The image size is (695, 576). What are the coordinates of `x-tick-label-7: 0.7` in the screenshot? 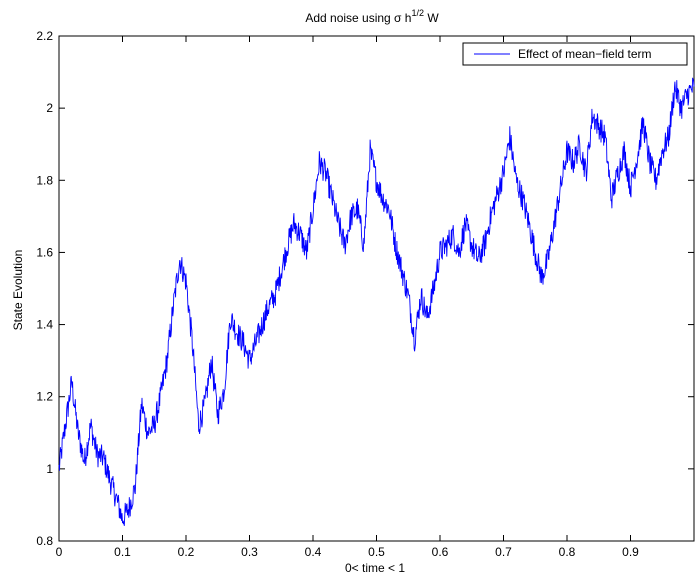 It's located at (503, 552).